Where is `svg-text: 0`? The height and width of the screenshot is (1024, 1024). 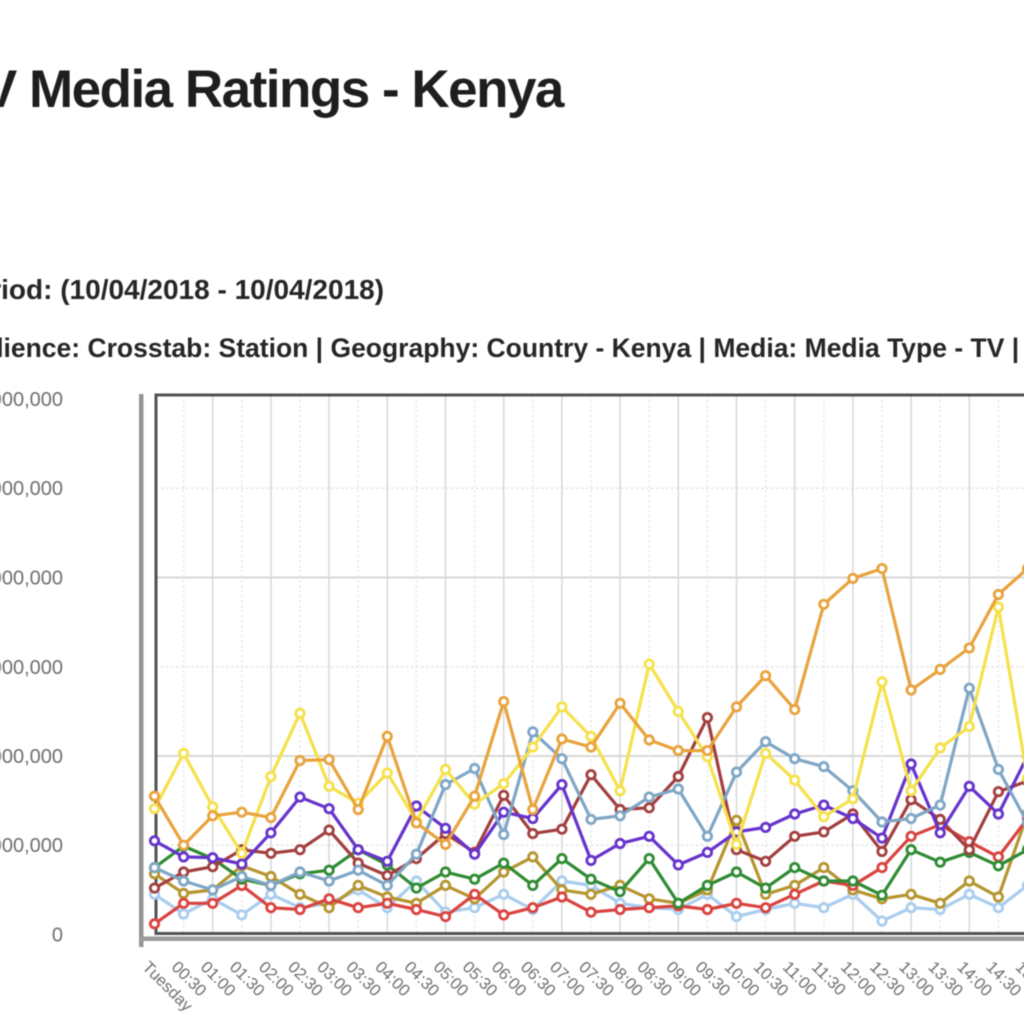
svg-text: 0 is located at coordinates (57, 936).